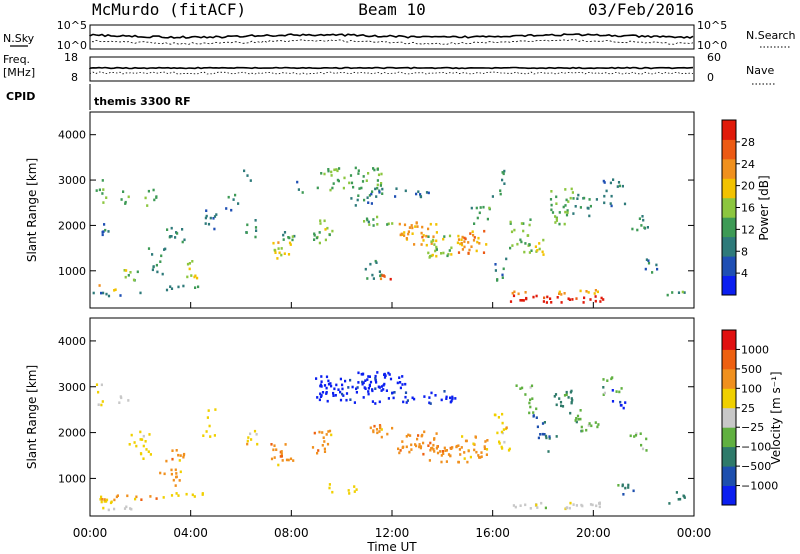 Image resolution: width=800 pixels, height=554 pixels. I want to click on power-ylabel: Slant Range [km], so click(32, 210).